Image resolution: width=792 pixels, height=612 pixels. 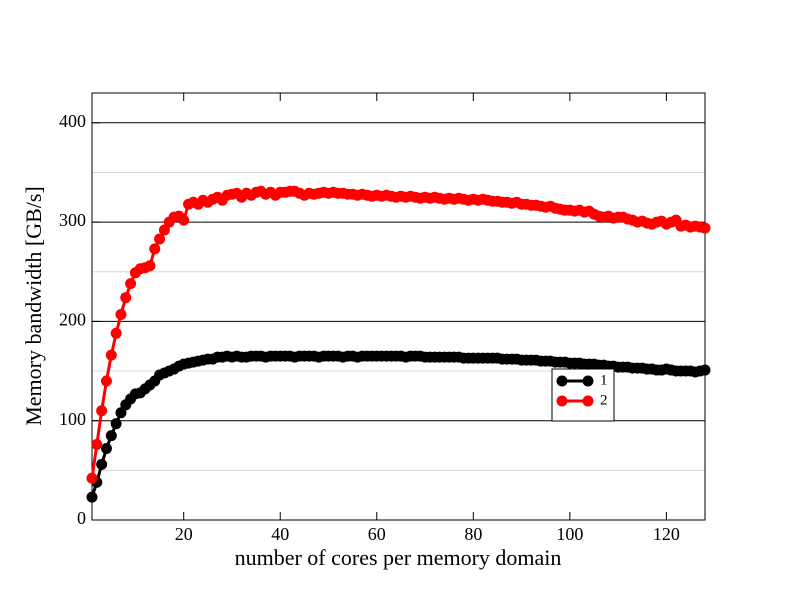 I want to click on y-tick-label: 400, so click(x=72, y=121).